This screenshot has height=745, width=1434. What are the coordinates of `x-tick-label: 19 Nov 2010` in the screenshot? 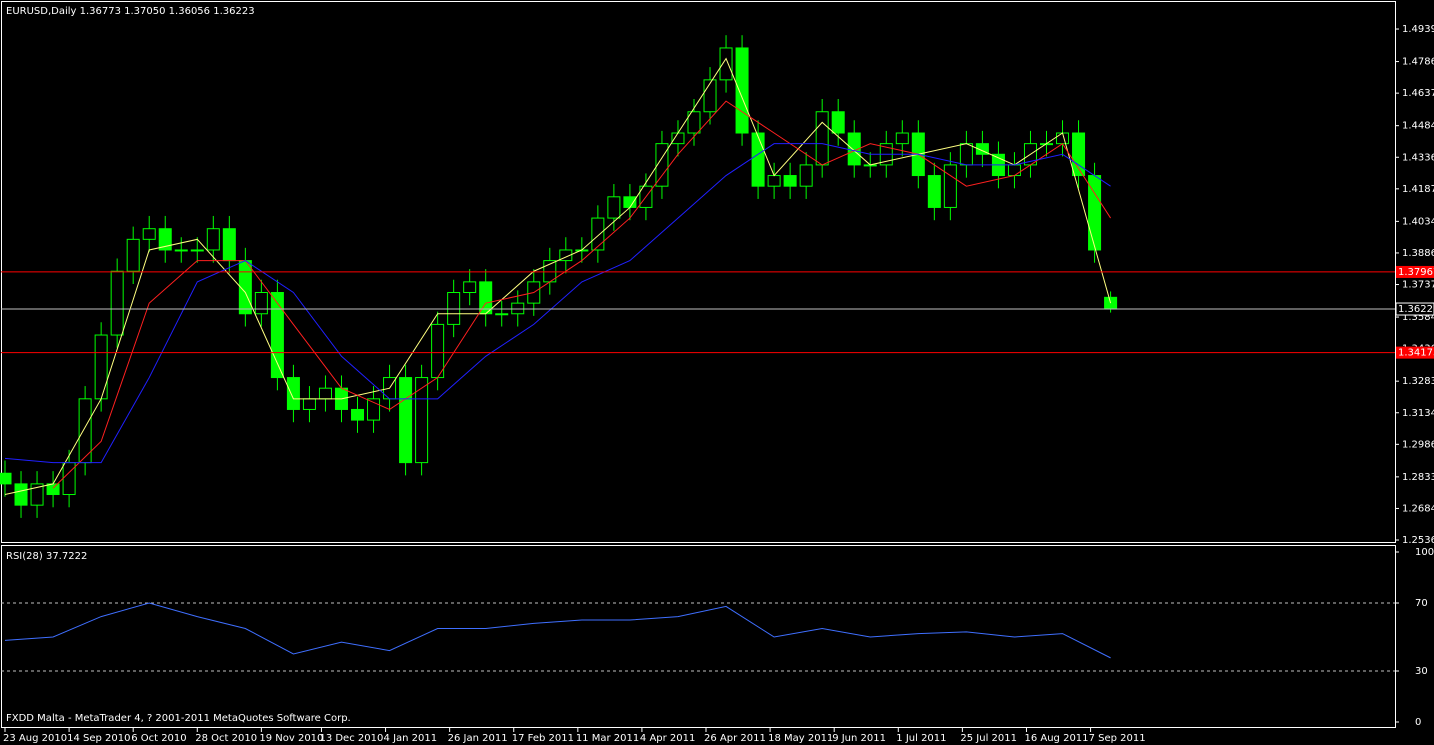 It's located at (291, 738).